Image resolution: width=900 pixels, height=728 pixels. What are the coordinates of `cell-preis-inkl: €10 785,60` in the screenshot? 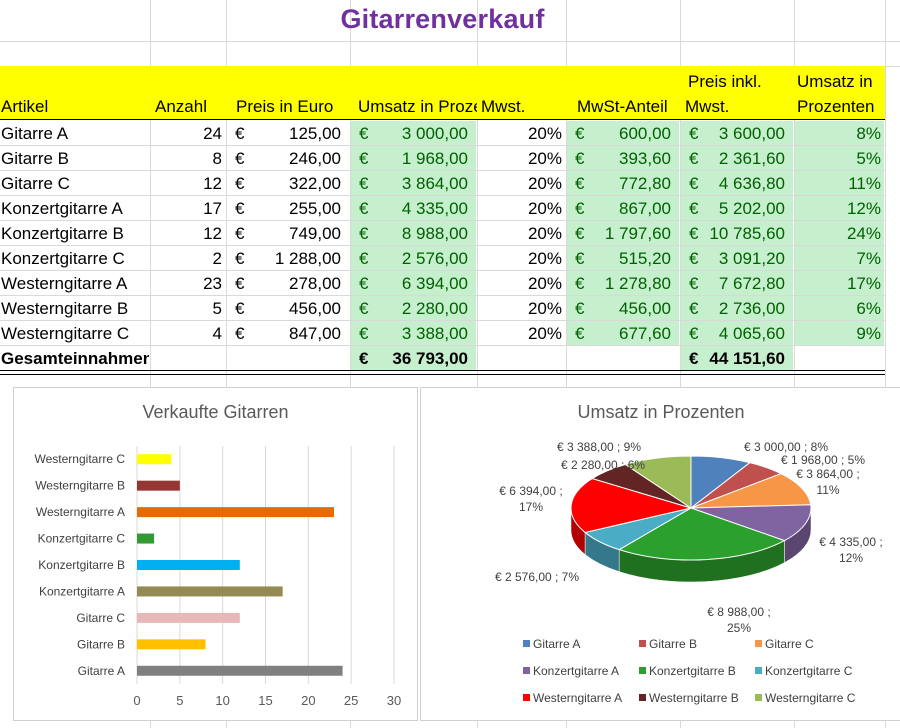 It's located at (737, 233).